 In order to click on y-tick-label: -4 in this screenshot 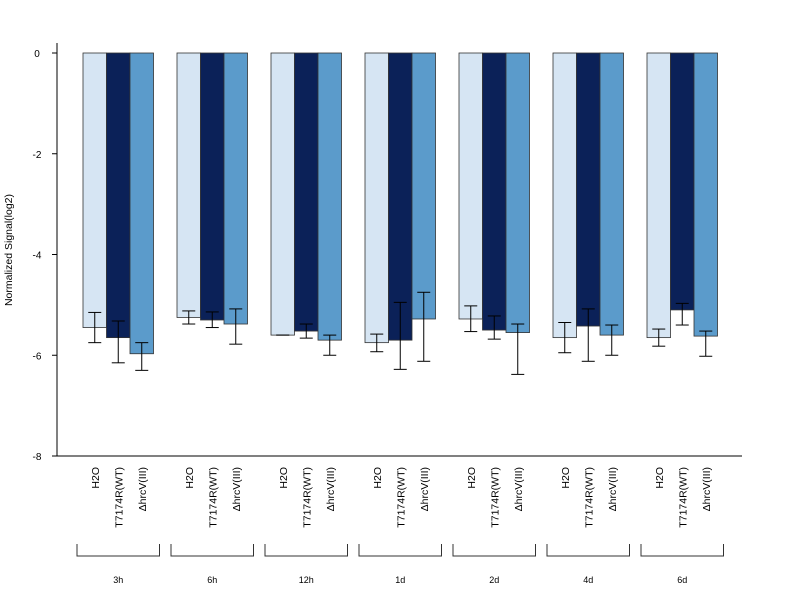, I will do `click(37, 256)`.